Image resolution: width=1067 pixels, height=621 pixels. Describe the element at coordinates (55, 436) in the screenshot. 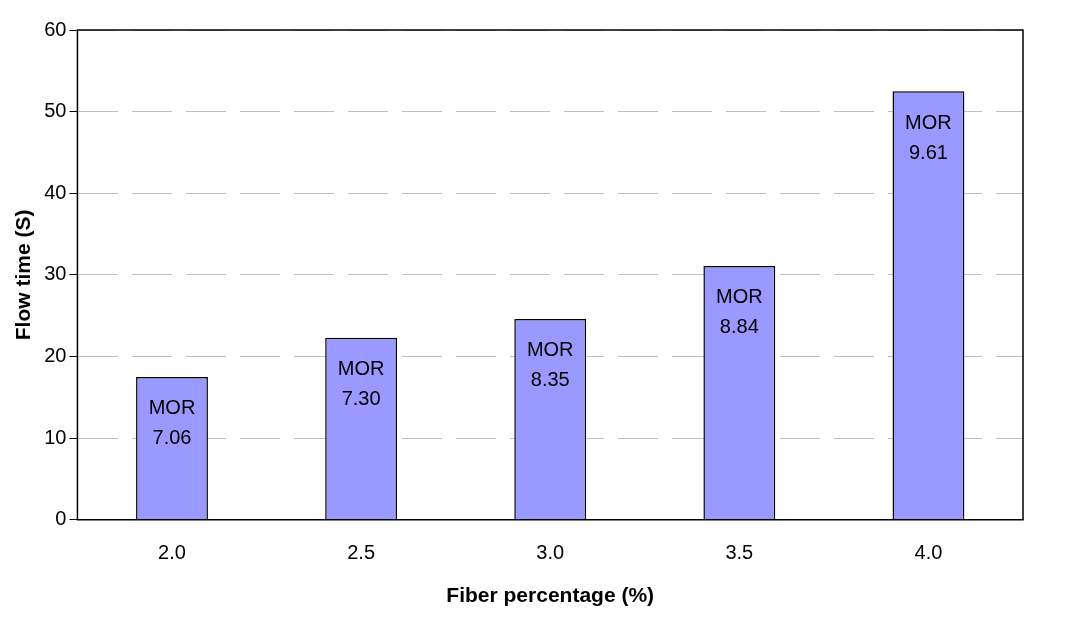

I see `y-tick-label: 10` at that location.